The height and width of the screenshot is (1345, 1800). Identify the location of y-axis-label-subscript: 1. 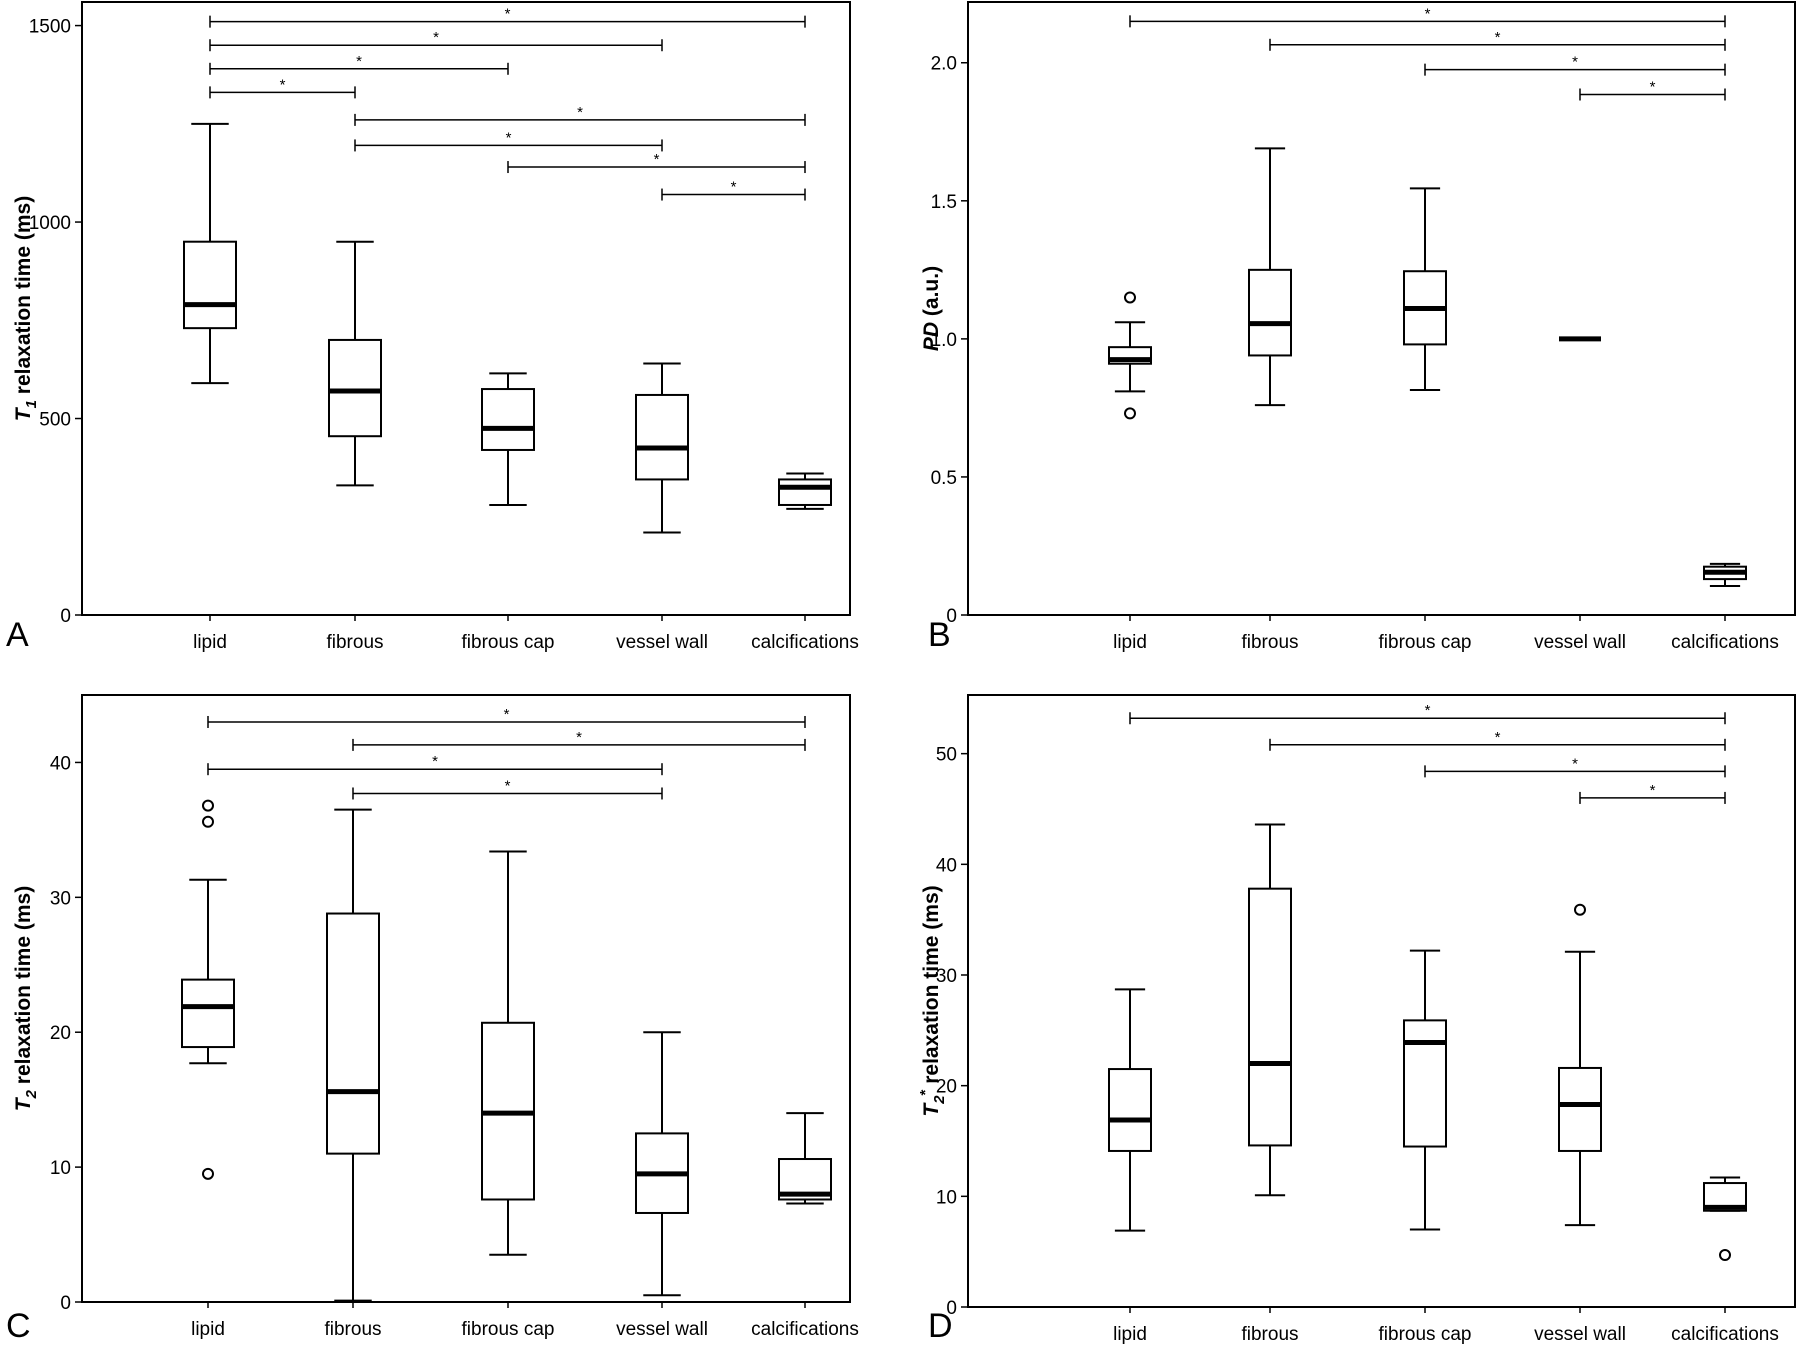
(31, 404).